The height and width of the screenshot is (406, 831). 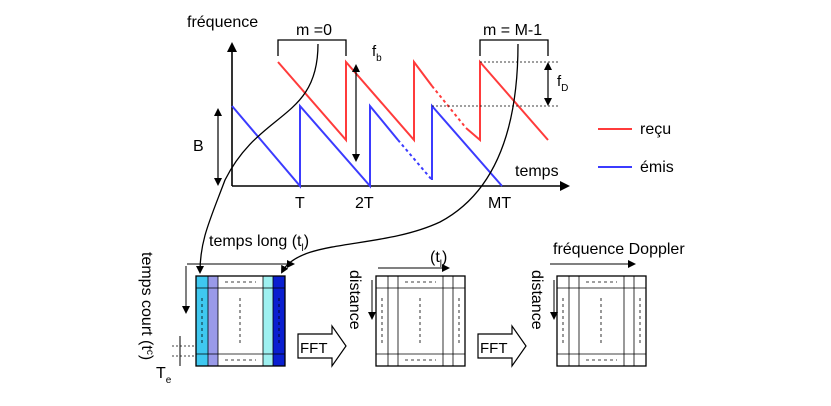 I want to click on fft-arrow-2: FFT, so click(x=502, y=346).